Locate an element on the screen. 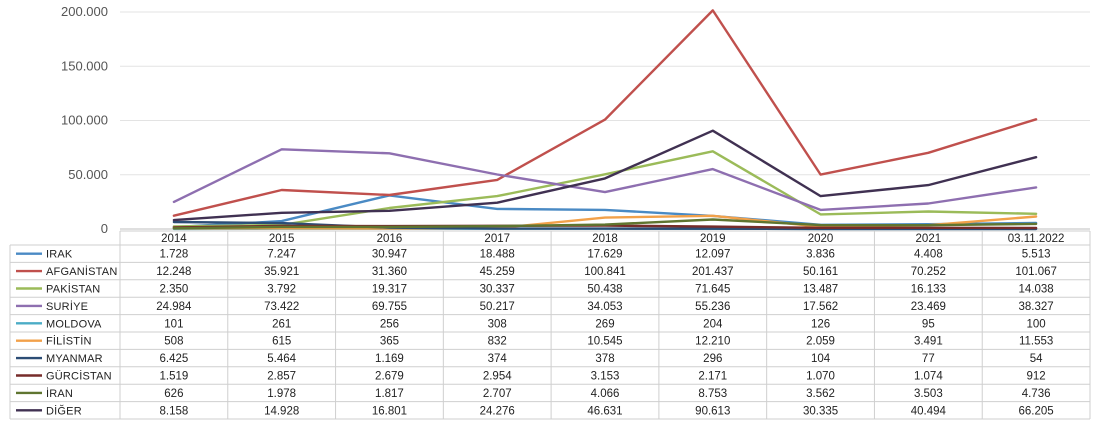  data-label: 46.631 is located at coordinates (604, 411).